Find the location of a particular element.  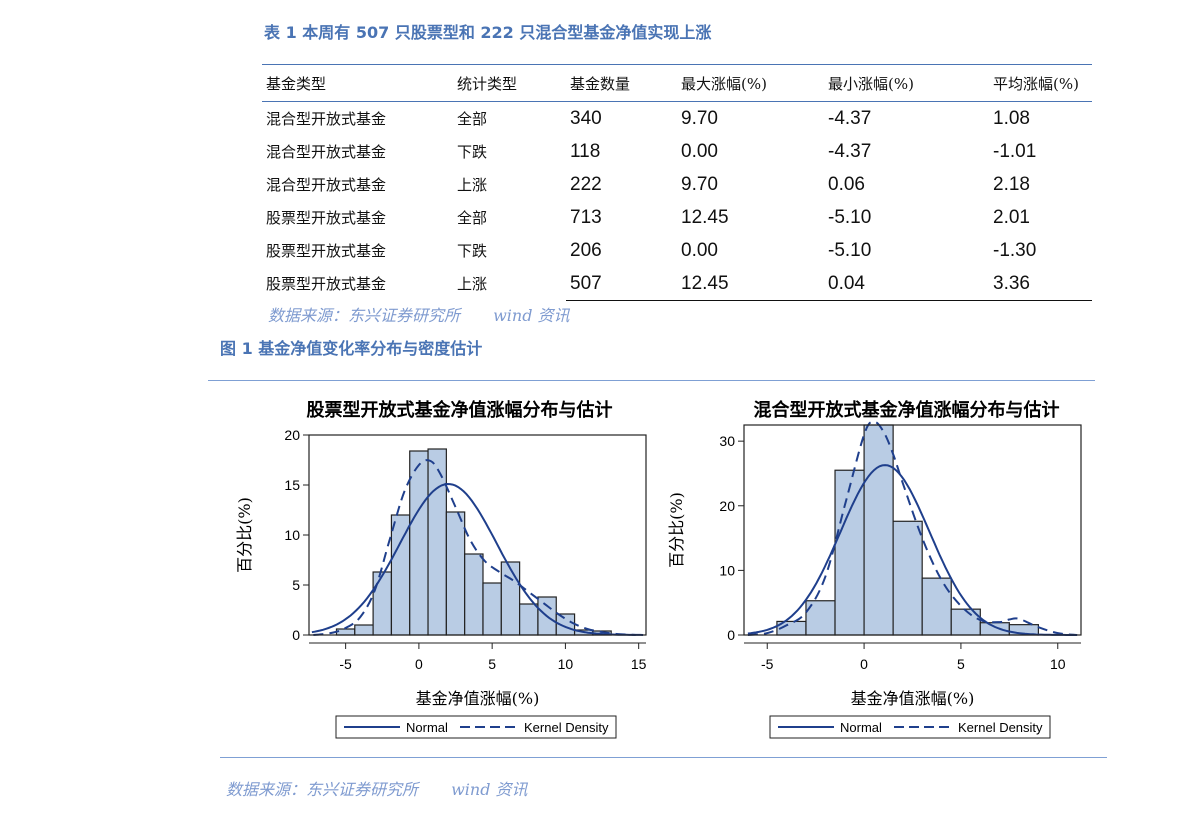

table-cell: 118 is located at coordinates (585, 151).